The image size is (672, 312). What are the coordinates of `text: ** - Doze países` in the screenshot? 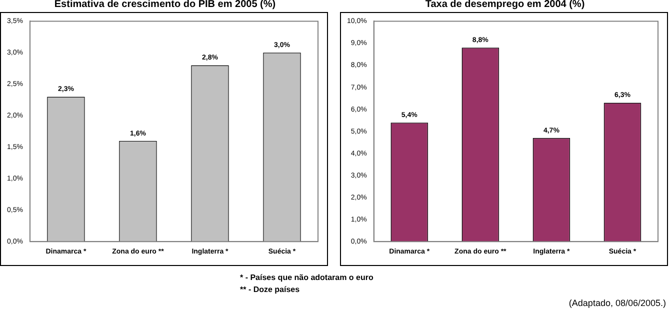 It's located at (270, 290).